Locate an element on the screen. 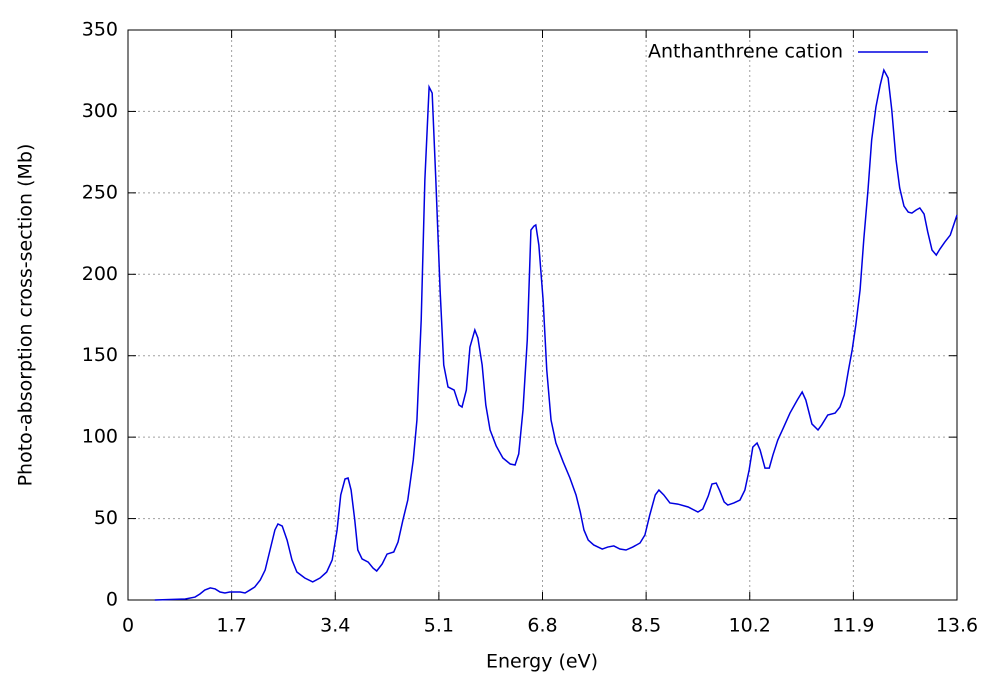 This screenshot has height=700, width=1000. x-tick-label: 10.2 is located at coordinates (750, 626).